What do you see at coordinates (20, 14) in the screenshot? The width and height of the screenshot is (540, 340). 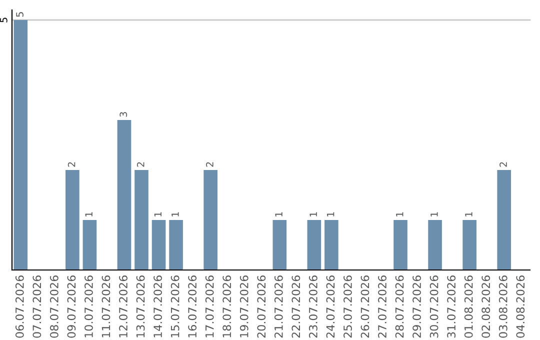 I see `data-label: 5` at bounding box center [20, 14].